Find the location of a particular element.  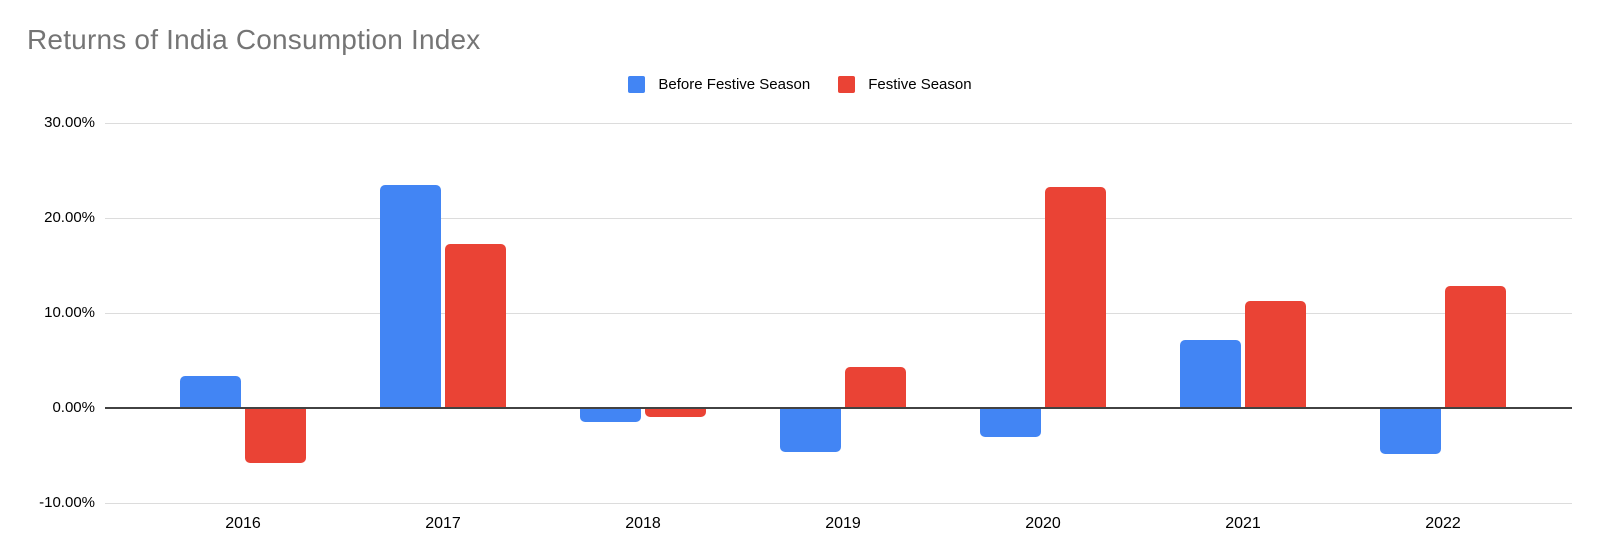

x-axis-tick-label-2021: 2021 is located at coordinates (1243, 523).